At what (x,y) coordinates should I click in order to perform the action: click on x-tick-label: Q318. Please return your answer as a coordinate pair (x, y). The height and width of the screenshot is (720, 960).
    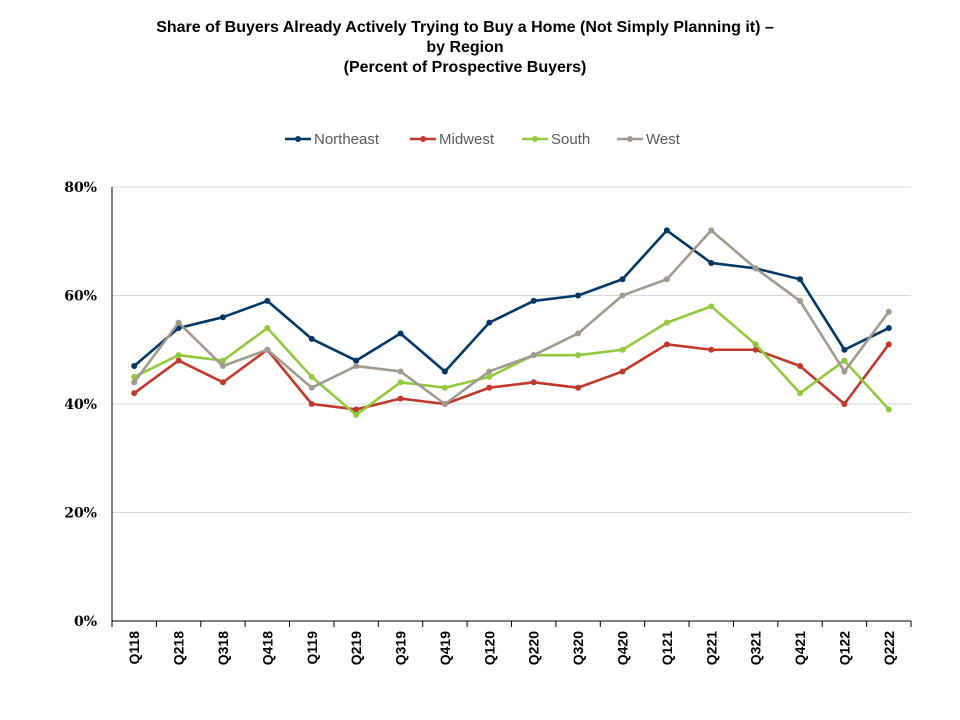
    Looking at the image, I should click on (223, 648).